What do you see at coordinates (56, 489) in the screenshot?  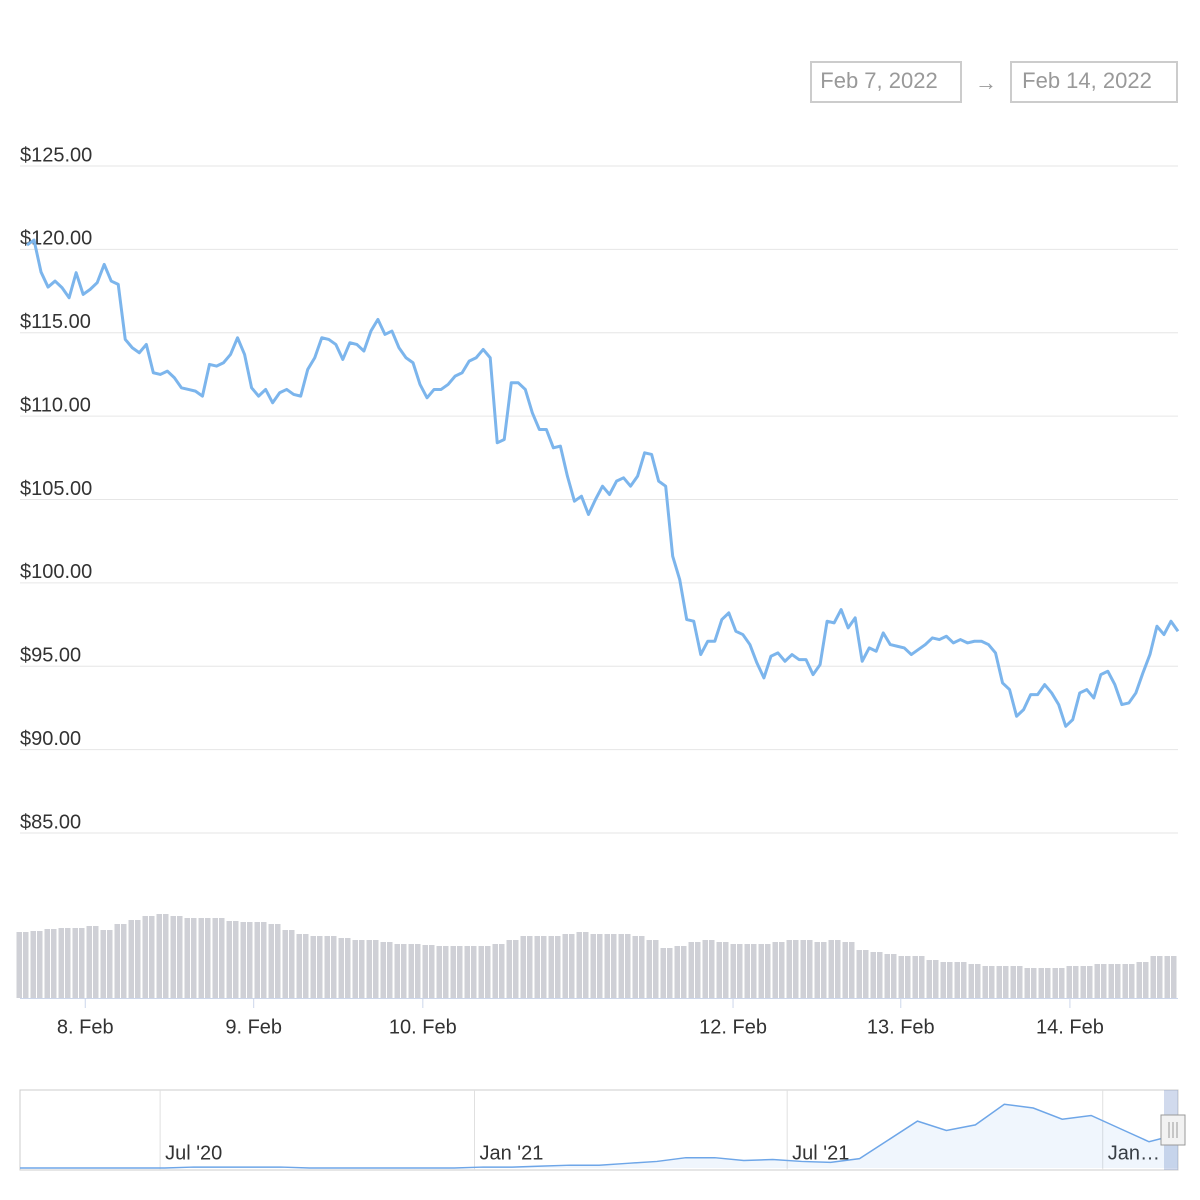 I see `y-tick-label: $105.00` at bounding box center [56, 489].